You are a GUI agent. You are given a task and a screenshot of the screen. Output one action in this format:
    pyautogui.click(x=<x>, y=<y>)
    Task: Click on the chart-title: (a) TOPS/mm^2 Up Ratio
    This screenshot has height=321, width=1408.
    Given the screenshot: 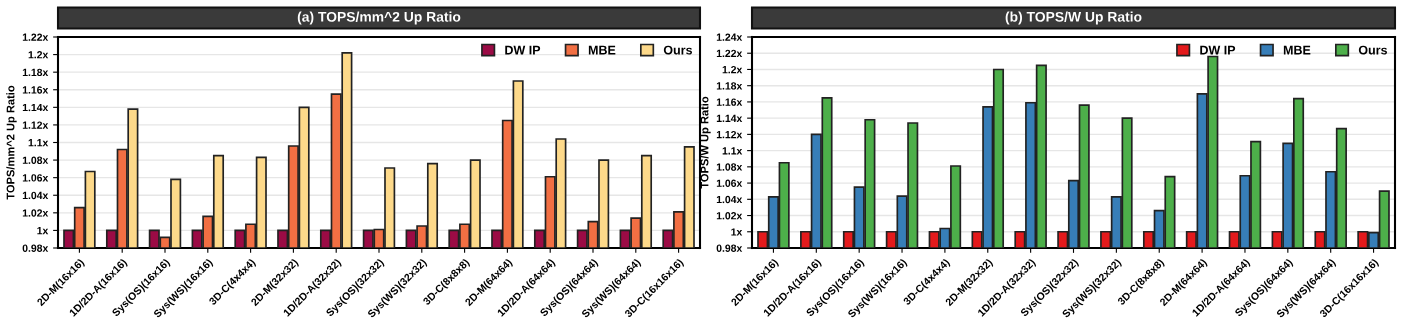 What is the action you would take?
    pyautogui.click(x=379, y=18)
    